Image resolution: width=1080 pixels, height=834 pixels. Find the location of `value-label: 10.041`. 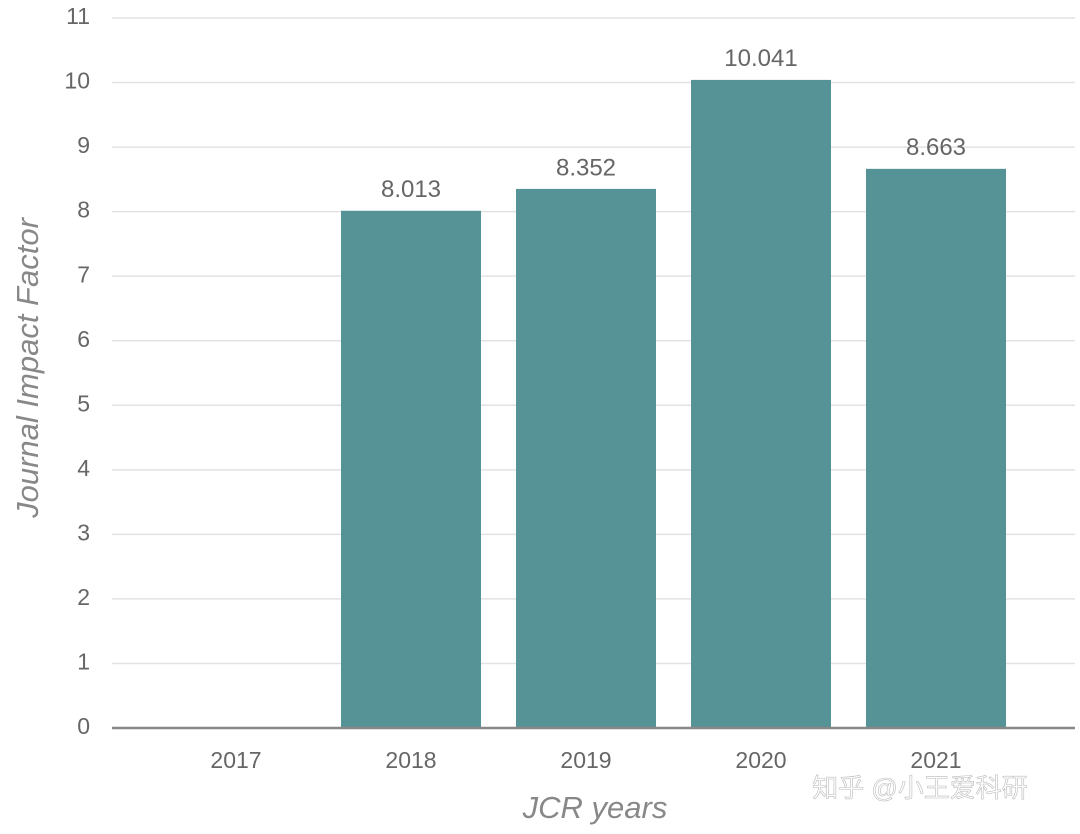

value-label: 10.041 is located at coordinates (760, 58).